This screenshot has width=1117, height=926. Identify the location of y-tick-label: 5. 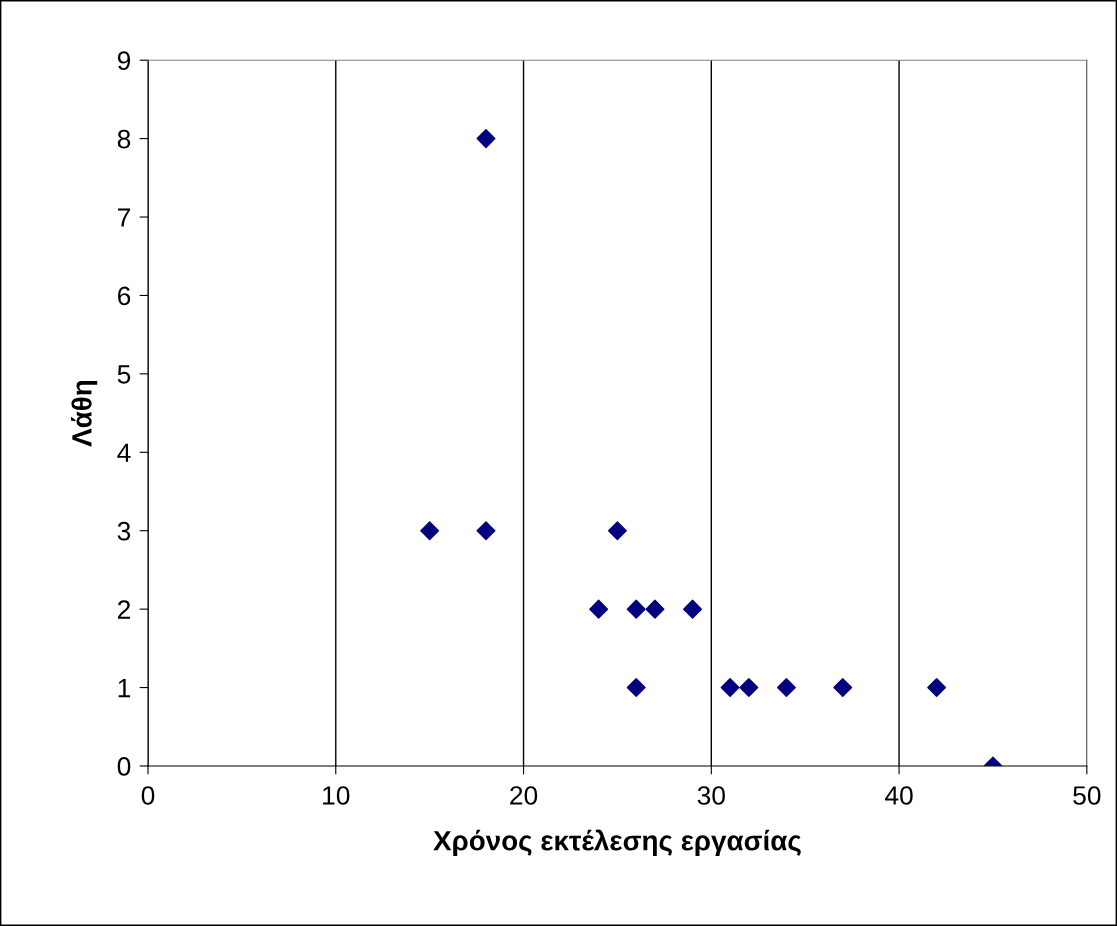
(124, 374).